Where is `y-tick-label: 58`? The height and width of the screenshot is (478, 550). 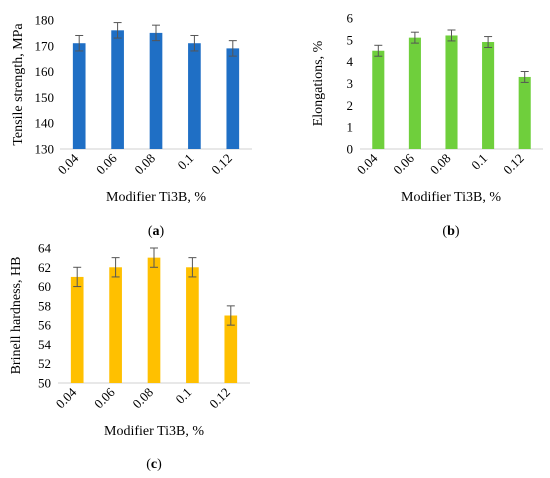
y-tick-label: 58 is located at coordinates (44, 305).